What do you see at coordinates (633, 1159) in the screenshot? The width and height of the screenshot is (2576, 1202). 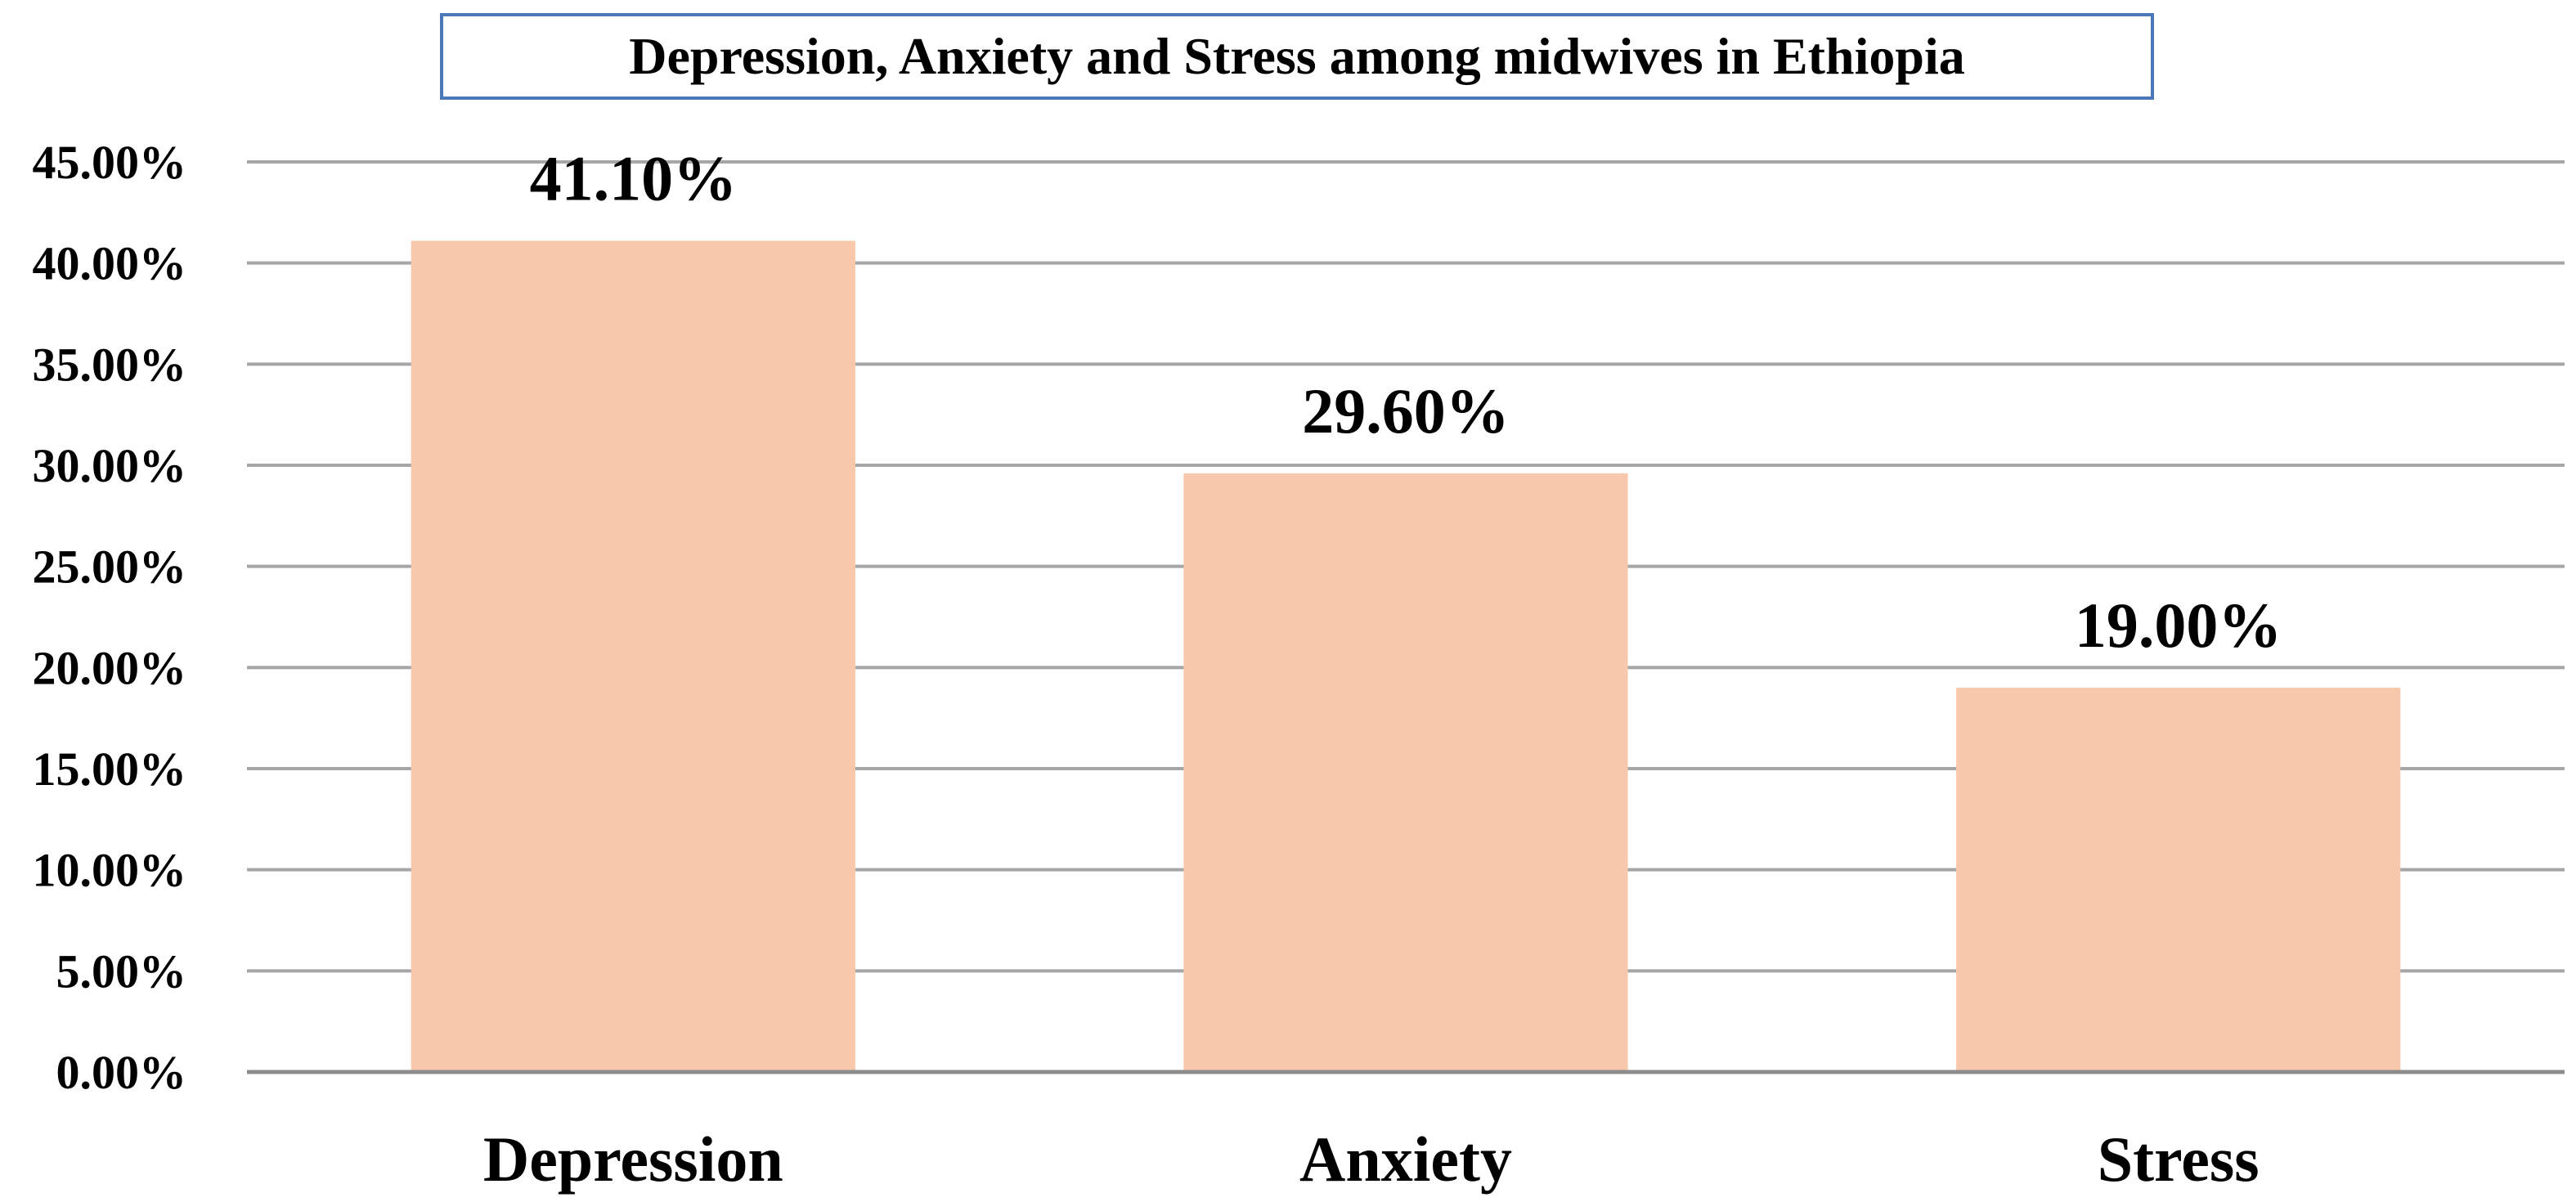 I see `x-category-label: Depression` at bounding box center [633, 1159].